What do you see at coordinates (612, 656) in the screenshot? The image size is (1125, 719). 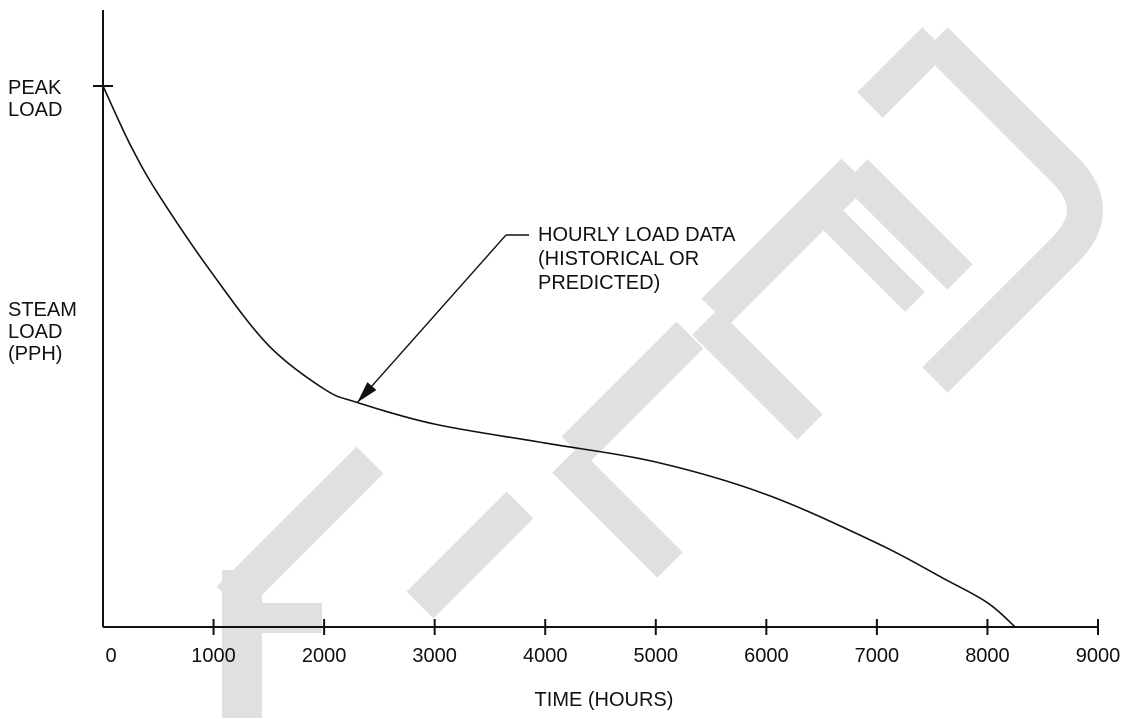 I see `x-tick-labels: 0 1000 2000 3000 4000 5000 6000 7000 8000 9000` at bounding box center [612, 656].